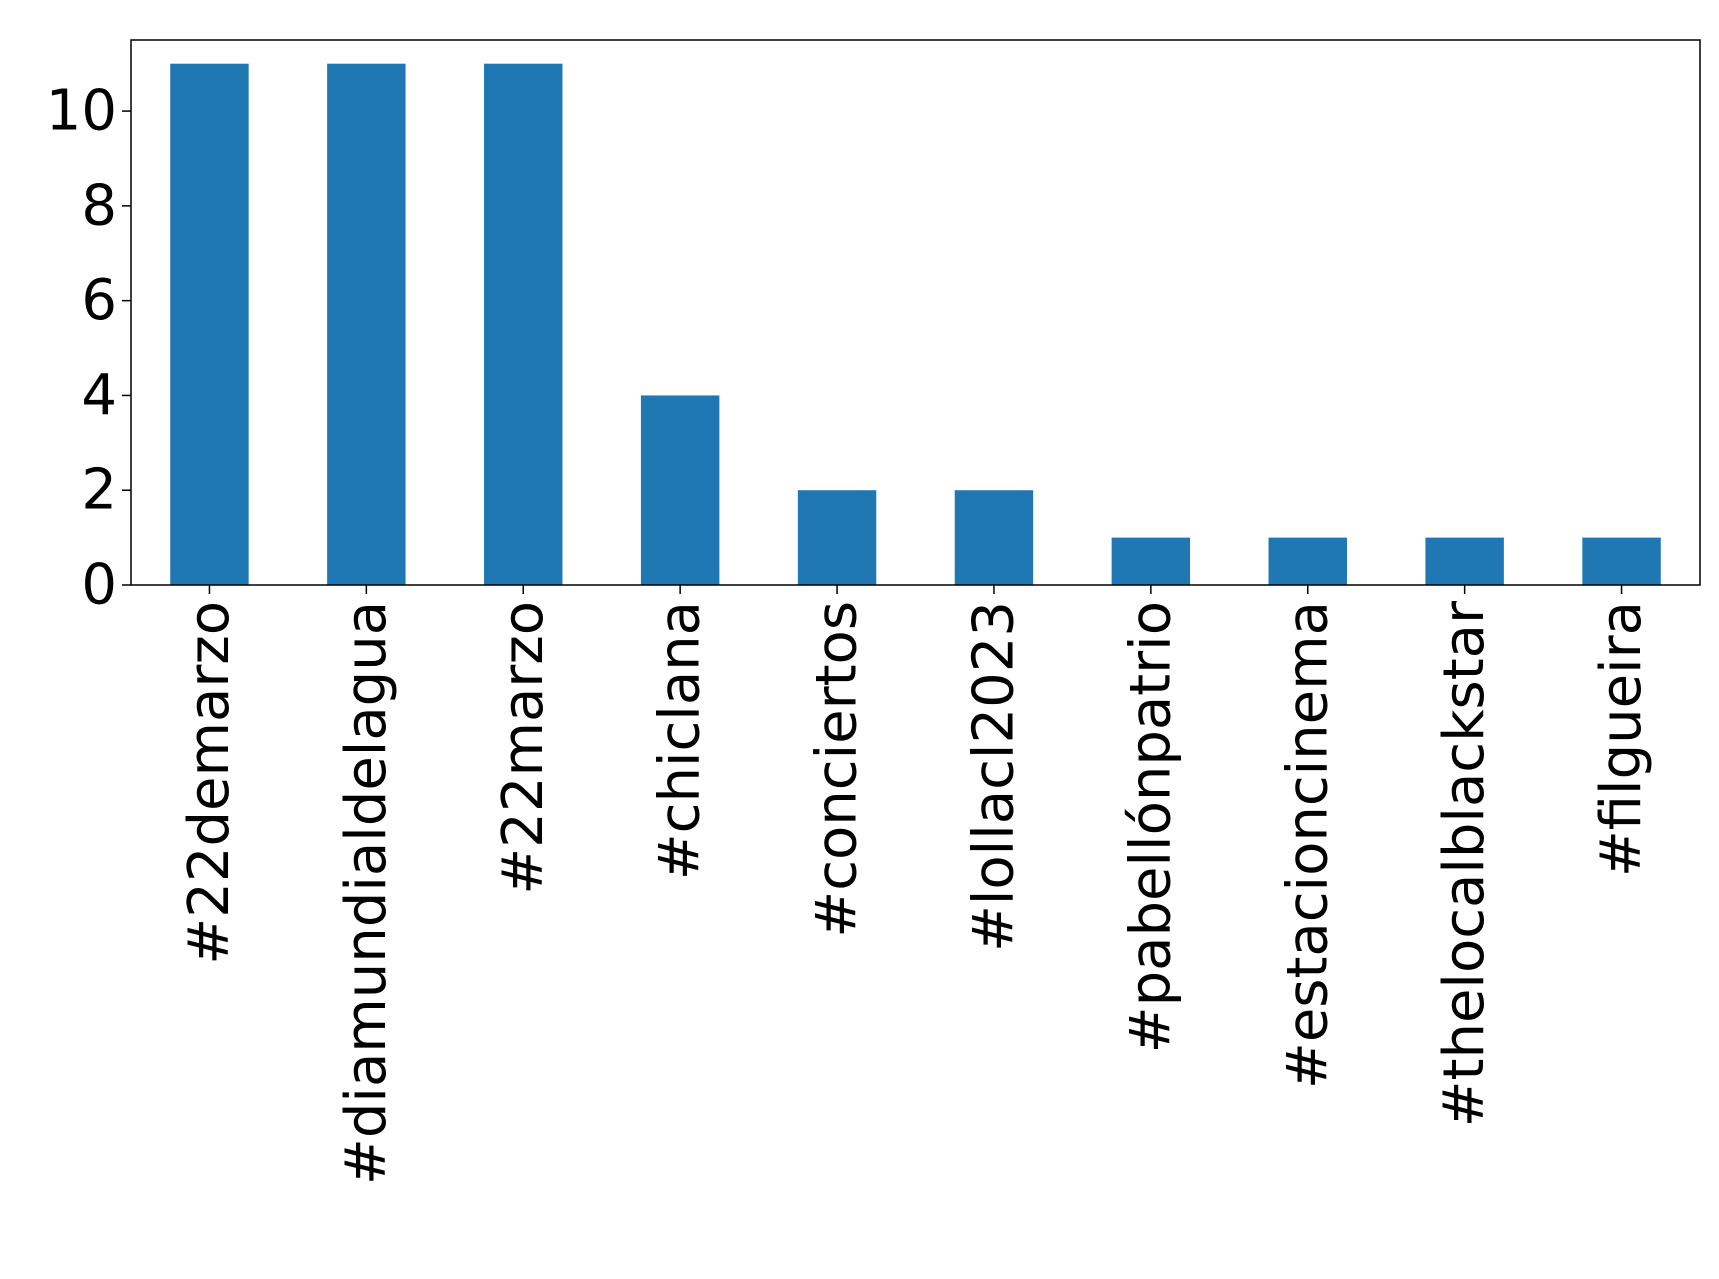  I want to click on x-tick-label: #chiclana, so click(680, 740).